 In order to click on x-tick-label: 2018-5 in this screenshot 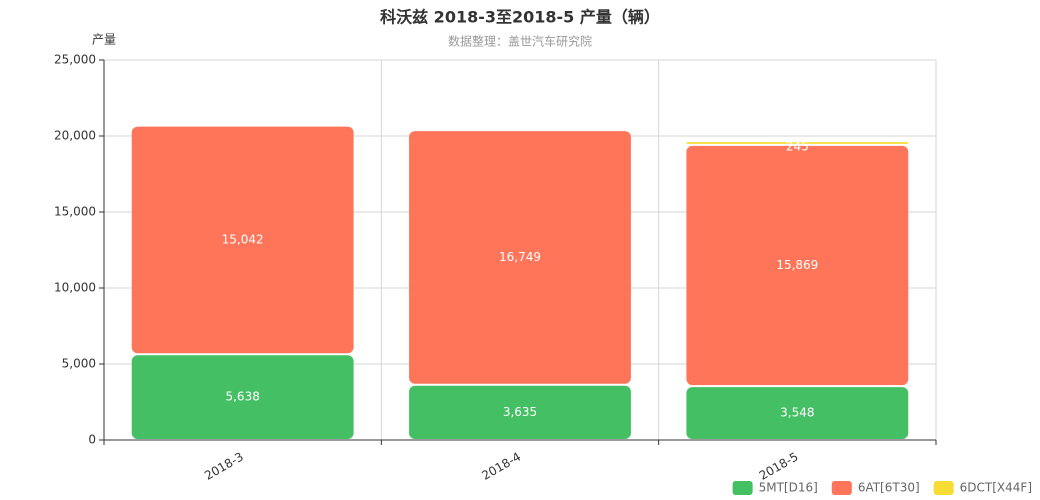, I will do `click(779, 466)`.